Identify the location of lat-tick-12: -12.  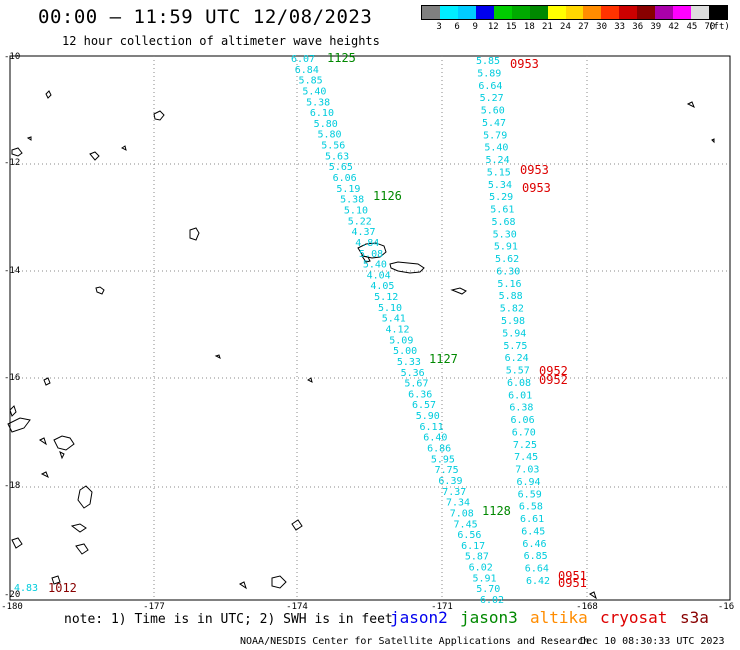
(12, 163).